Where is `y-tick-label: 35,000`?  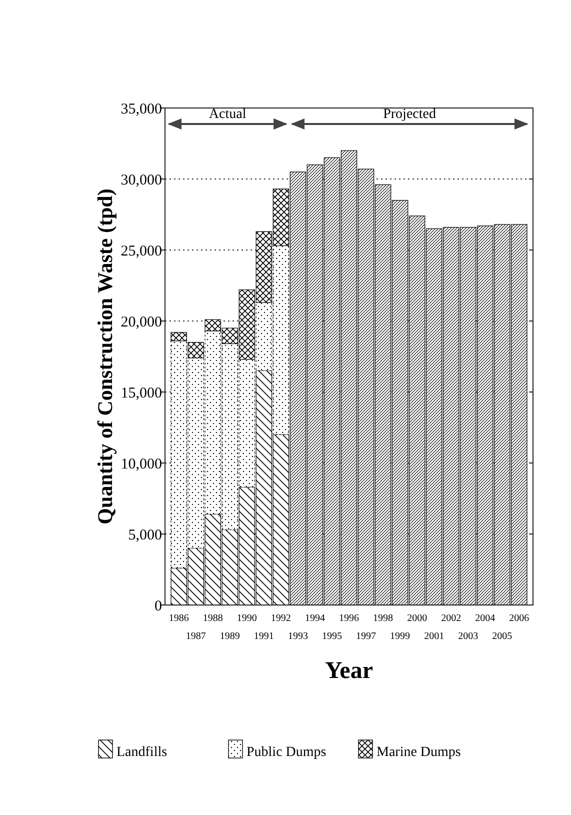 y-tick-label: 35,000 is located at coordinates (141, 109).